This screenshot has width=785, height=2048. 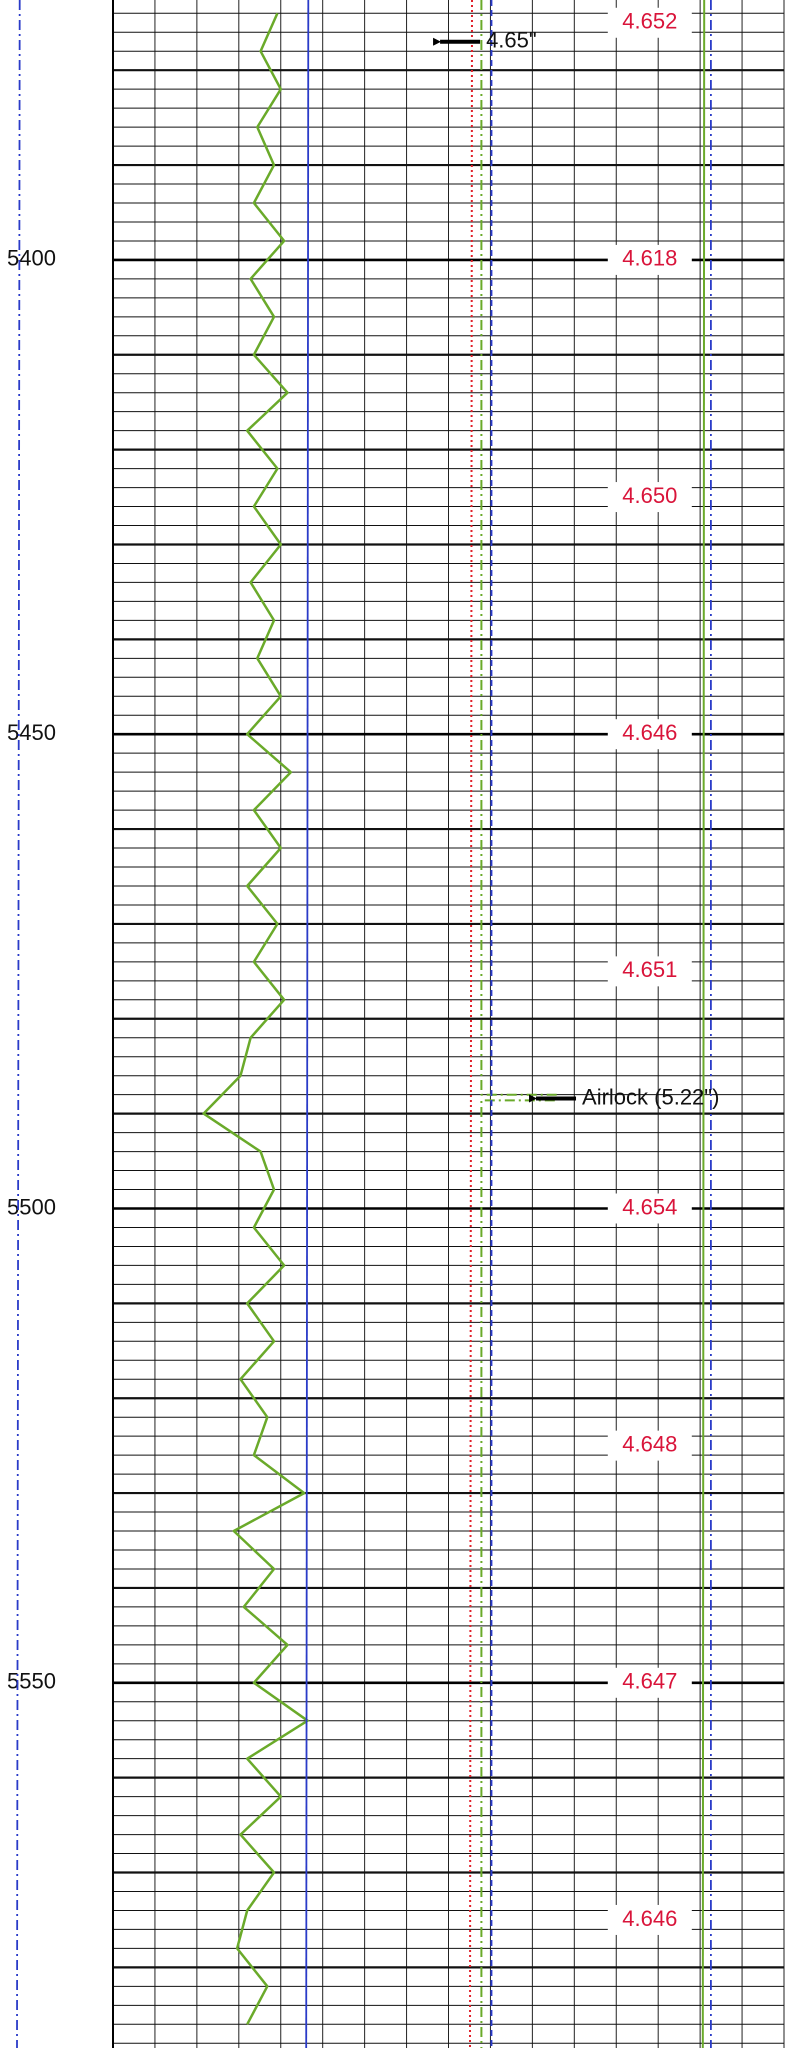 I want to click on depth-label: 5550, so click(x=31, y=1681).